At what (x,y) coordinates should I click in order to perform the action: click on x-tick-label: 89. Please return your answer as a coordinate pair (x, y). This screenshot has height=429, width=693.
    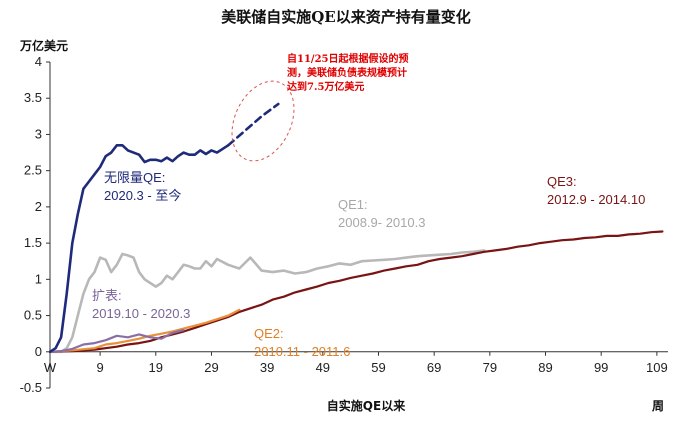
    Looking at the image, I should click on (545, 367).